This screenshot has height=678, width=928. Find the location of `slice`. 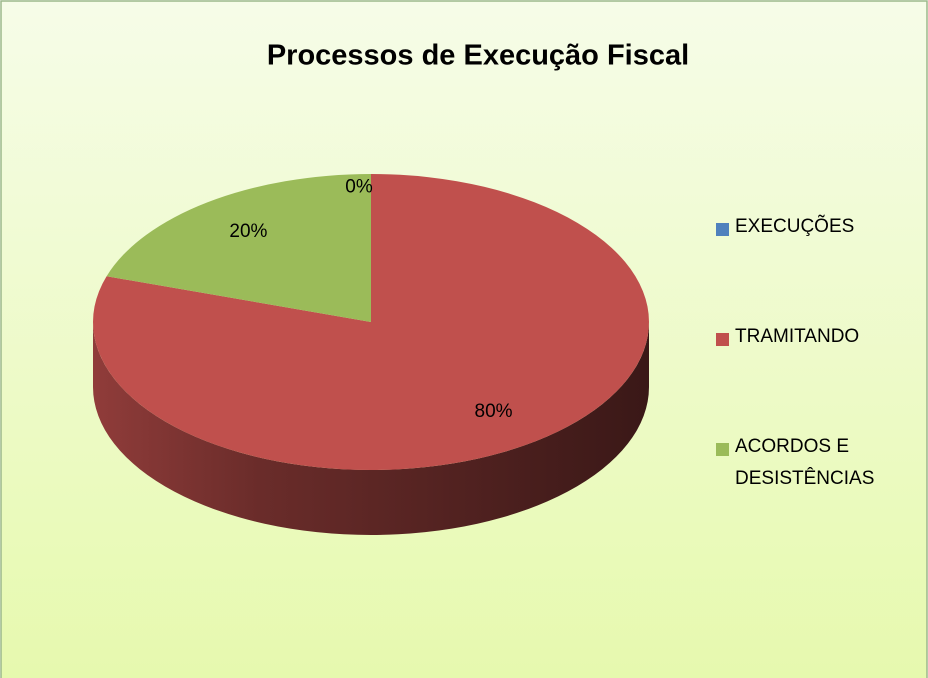

slice is located at coordinates (238, 248).